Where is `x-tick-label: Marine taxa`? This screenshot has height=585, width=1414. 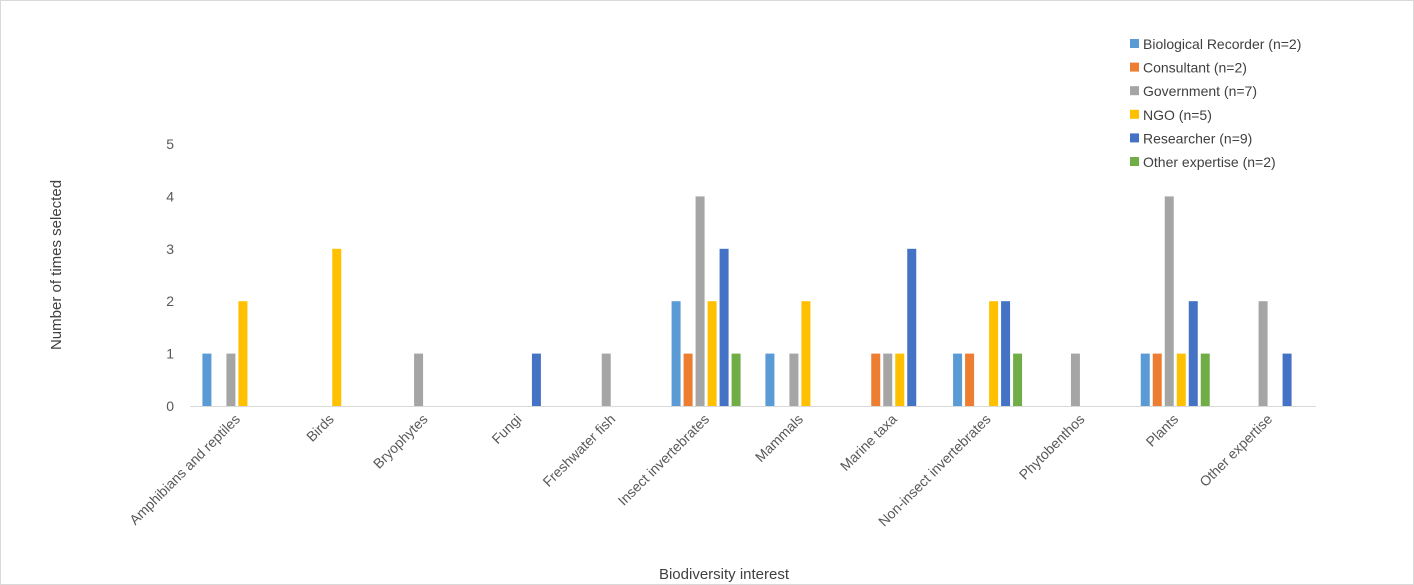
x-tick-label: Marine taxa is located at coordinates (868, 442).